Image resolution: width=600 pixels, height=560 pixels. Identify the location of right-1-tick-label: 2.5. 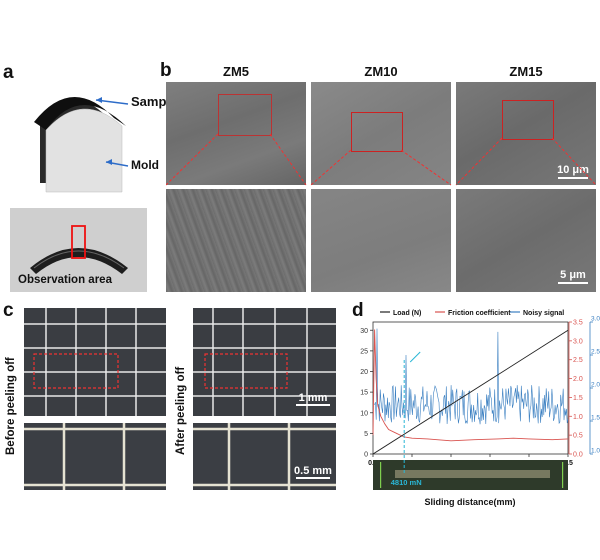
(578, 360).